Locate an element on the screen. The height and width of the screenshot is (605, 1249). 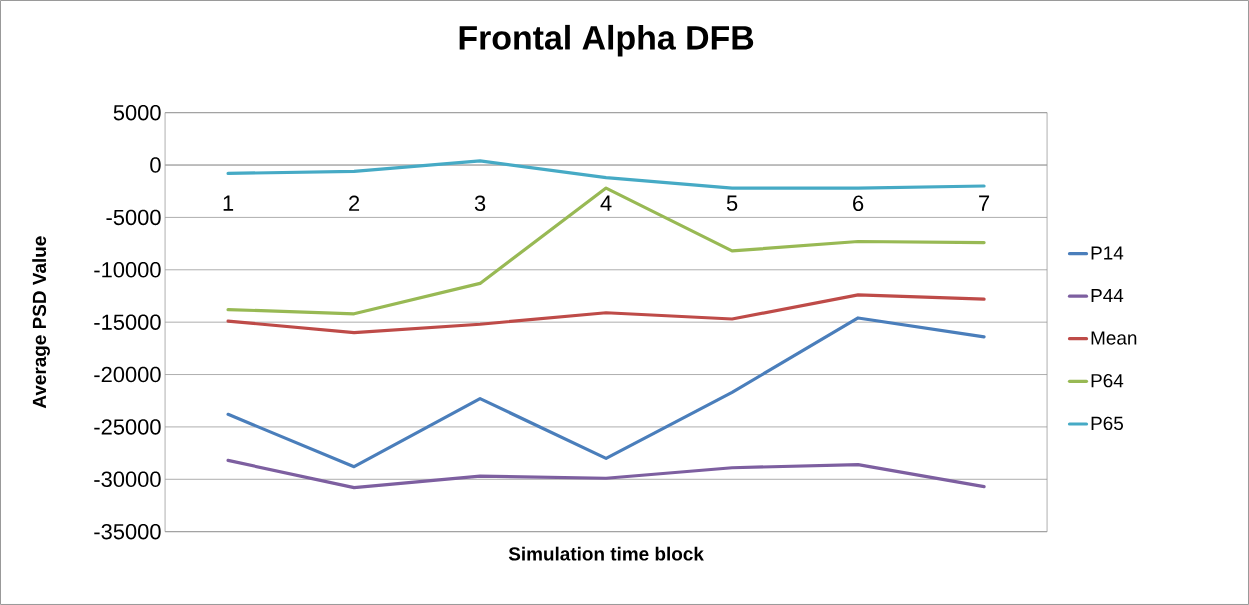
legend-label: P44 is located at coordinates (1107, 295).